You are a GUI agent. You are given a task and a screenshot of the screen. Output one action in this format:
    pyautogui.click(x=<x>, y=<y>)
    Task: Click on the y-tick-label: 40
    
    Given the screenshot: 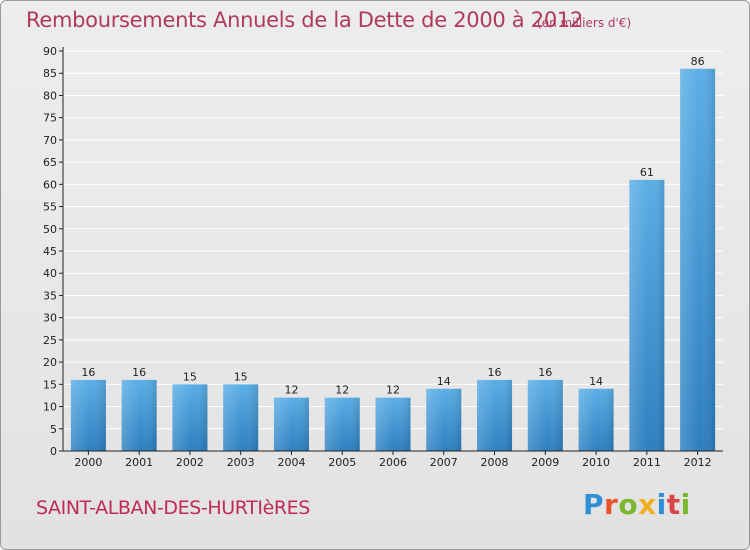 What is the action you would take?
    pyautogui.click(x=50, y=273)
    